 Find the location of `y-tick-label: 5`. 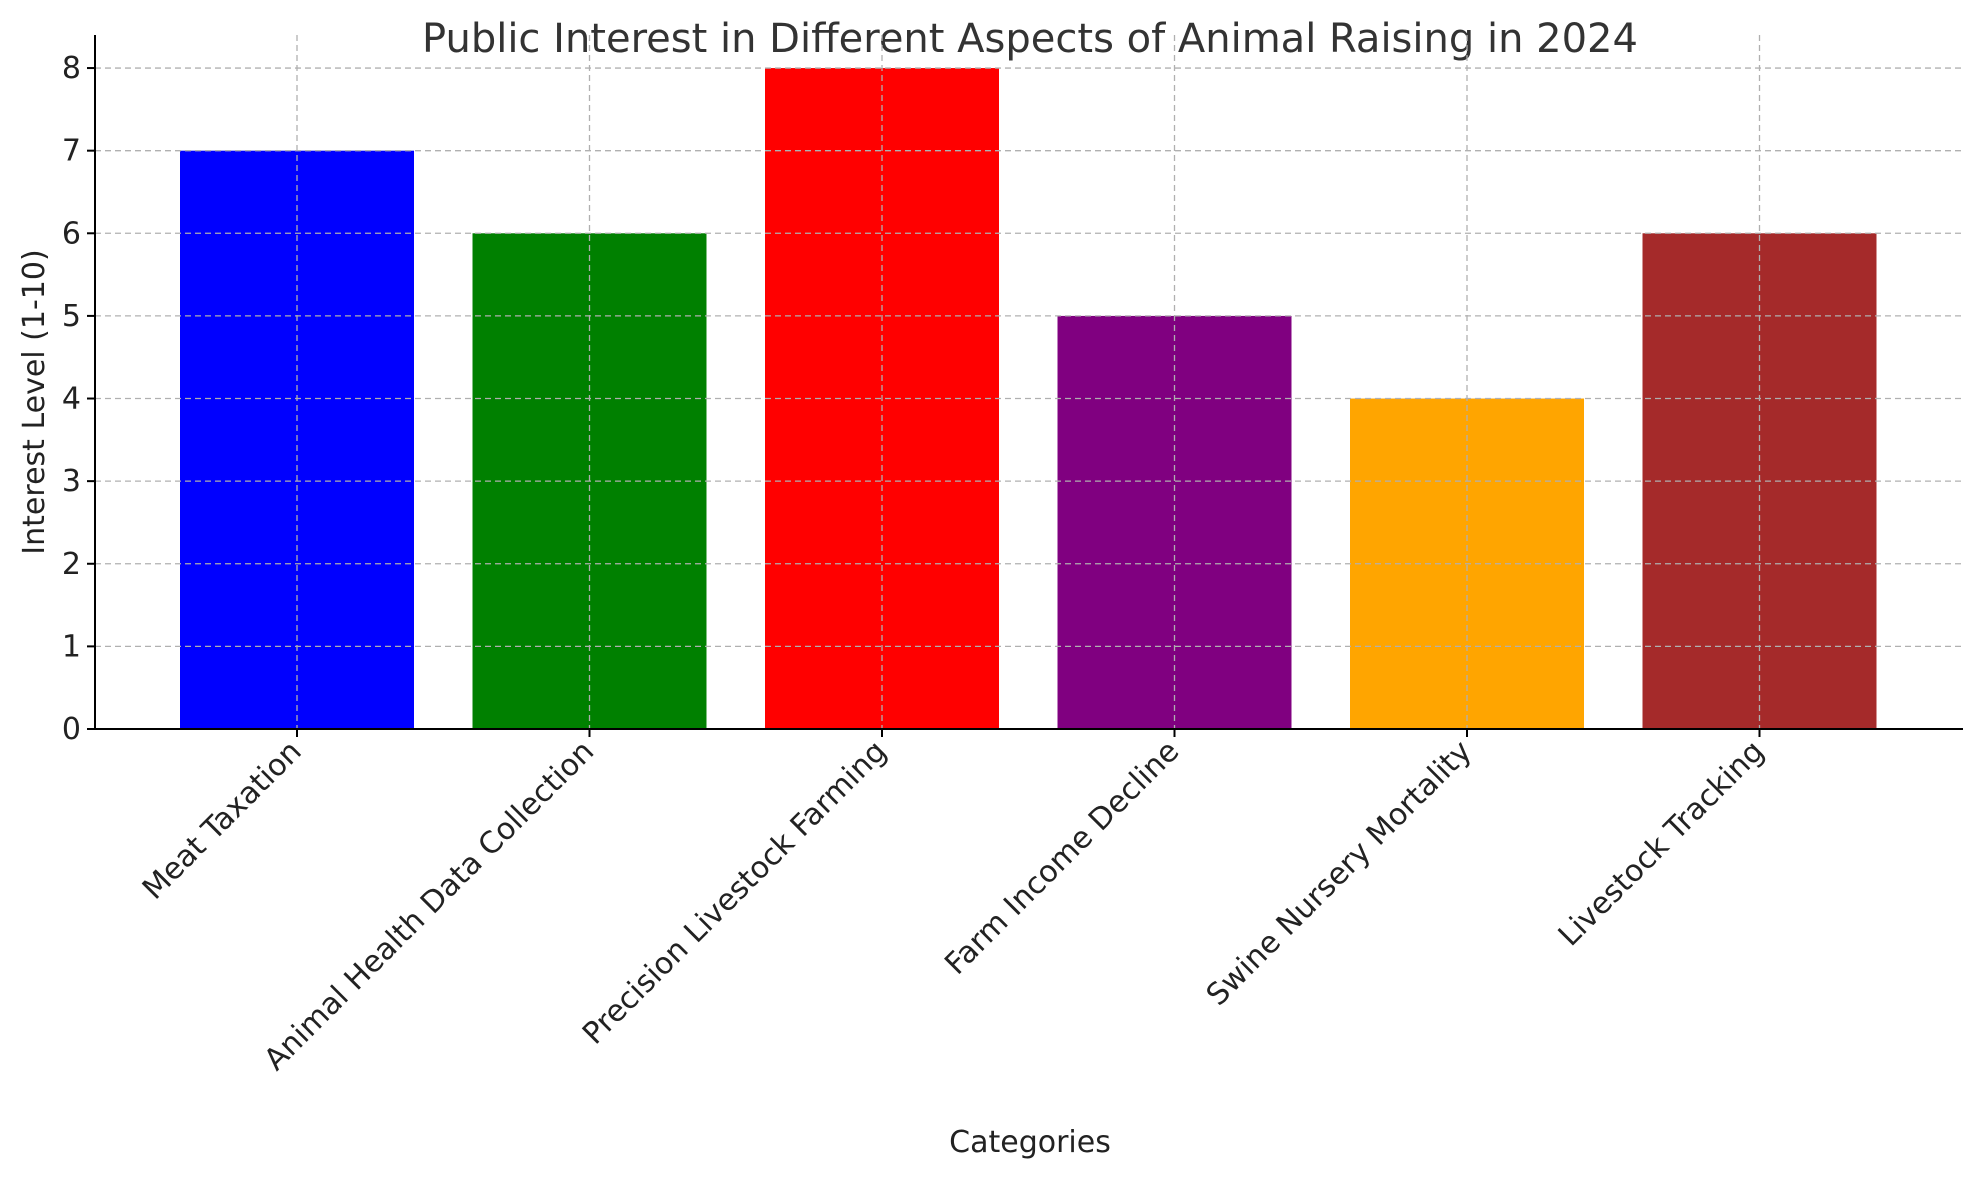

y-tick-label: 5 is located at coordinates (71, 316).